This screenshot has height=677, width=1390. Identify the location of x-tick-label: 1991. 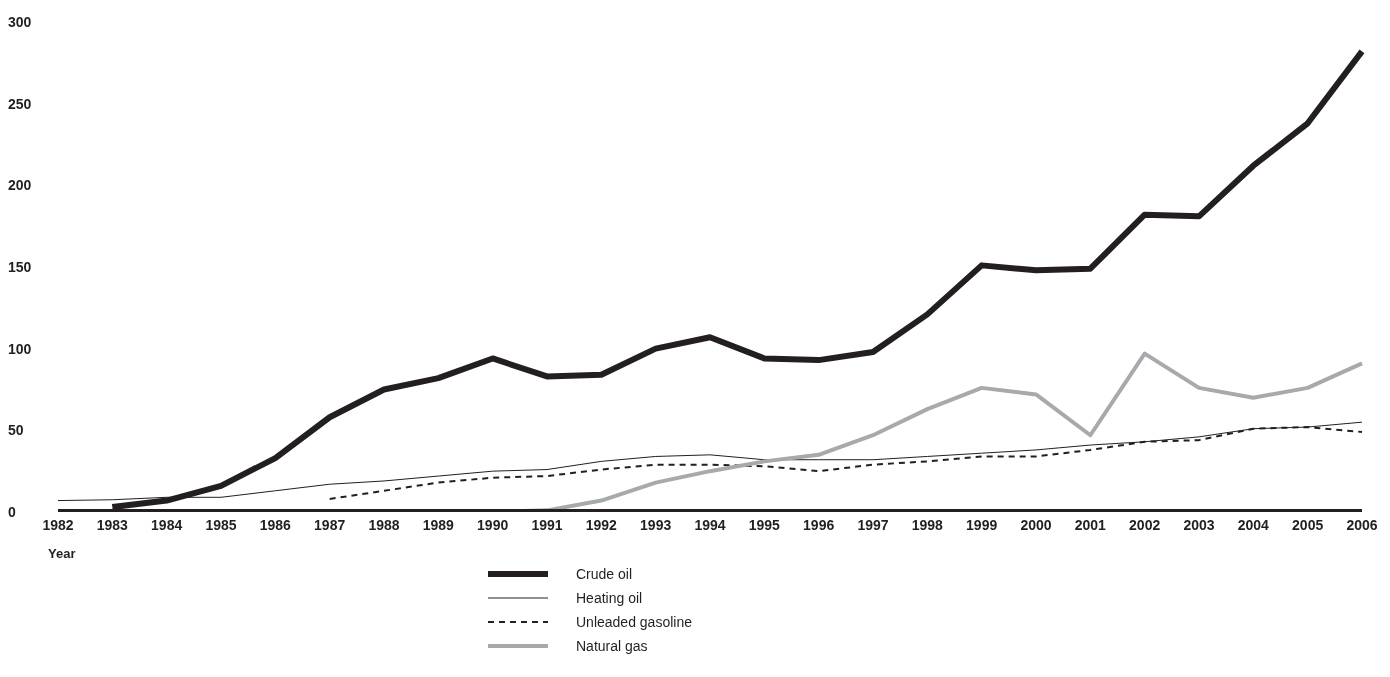
(547, 524).